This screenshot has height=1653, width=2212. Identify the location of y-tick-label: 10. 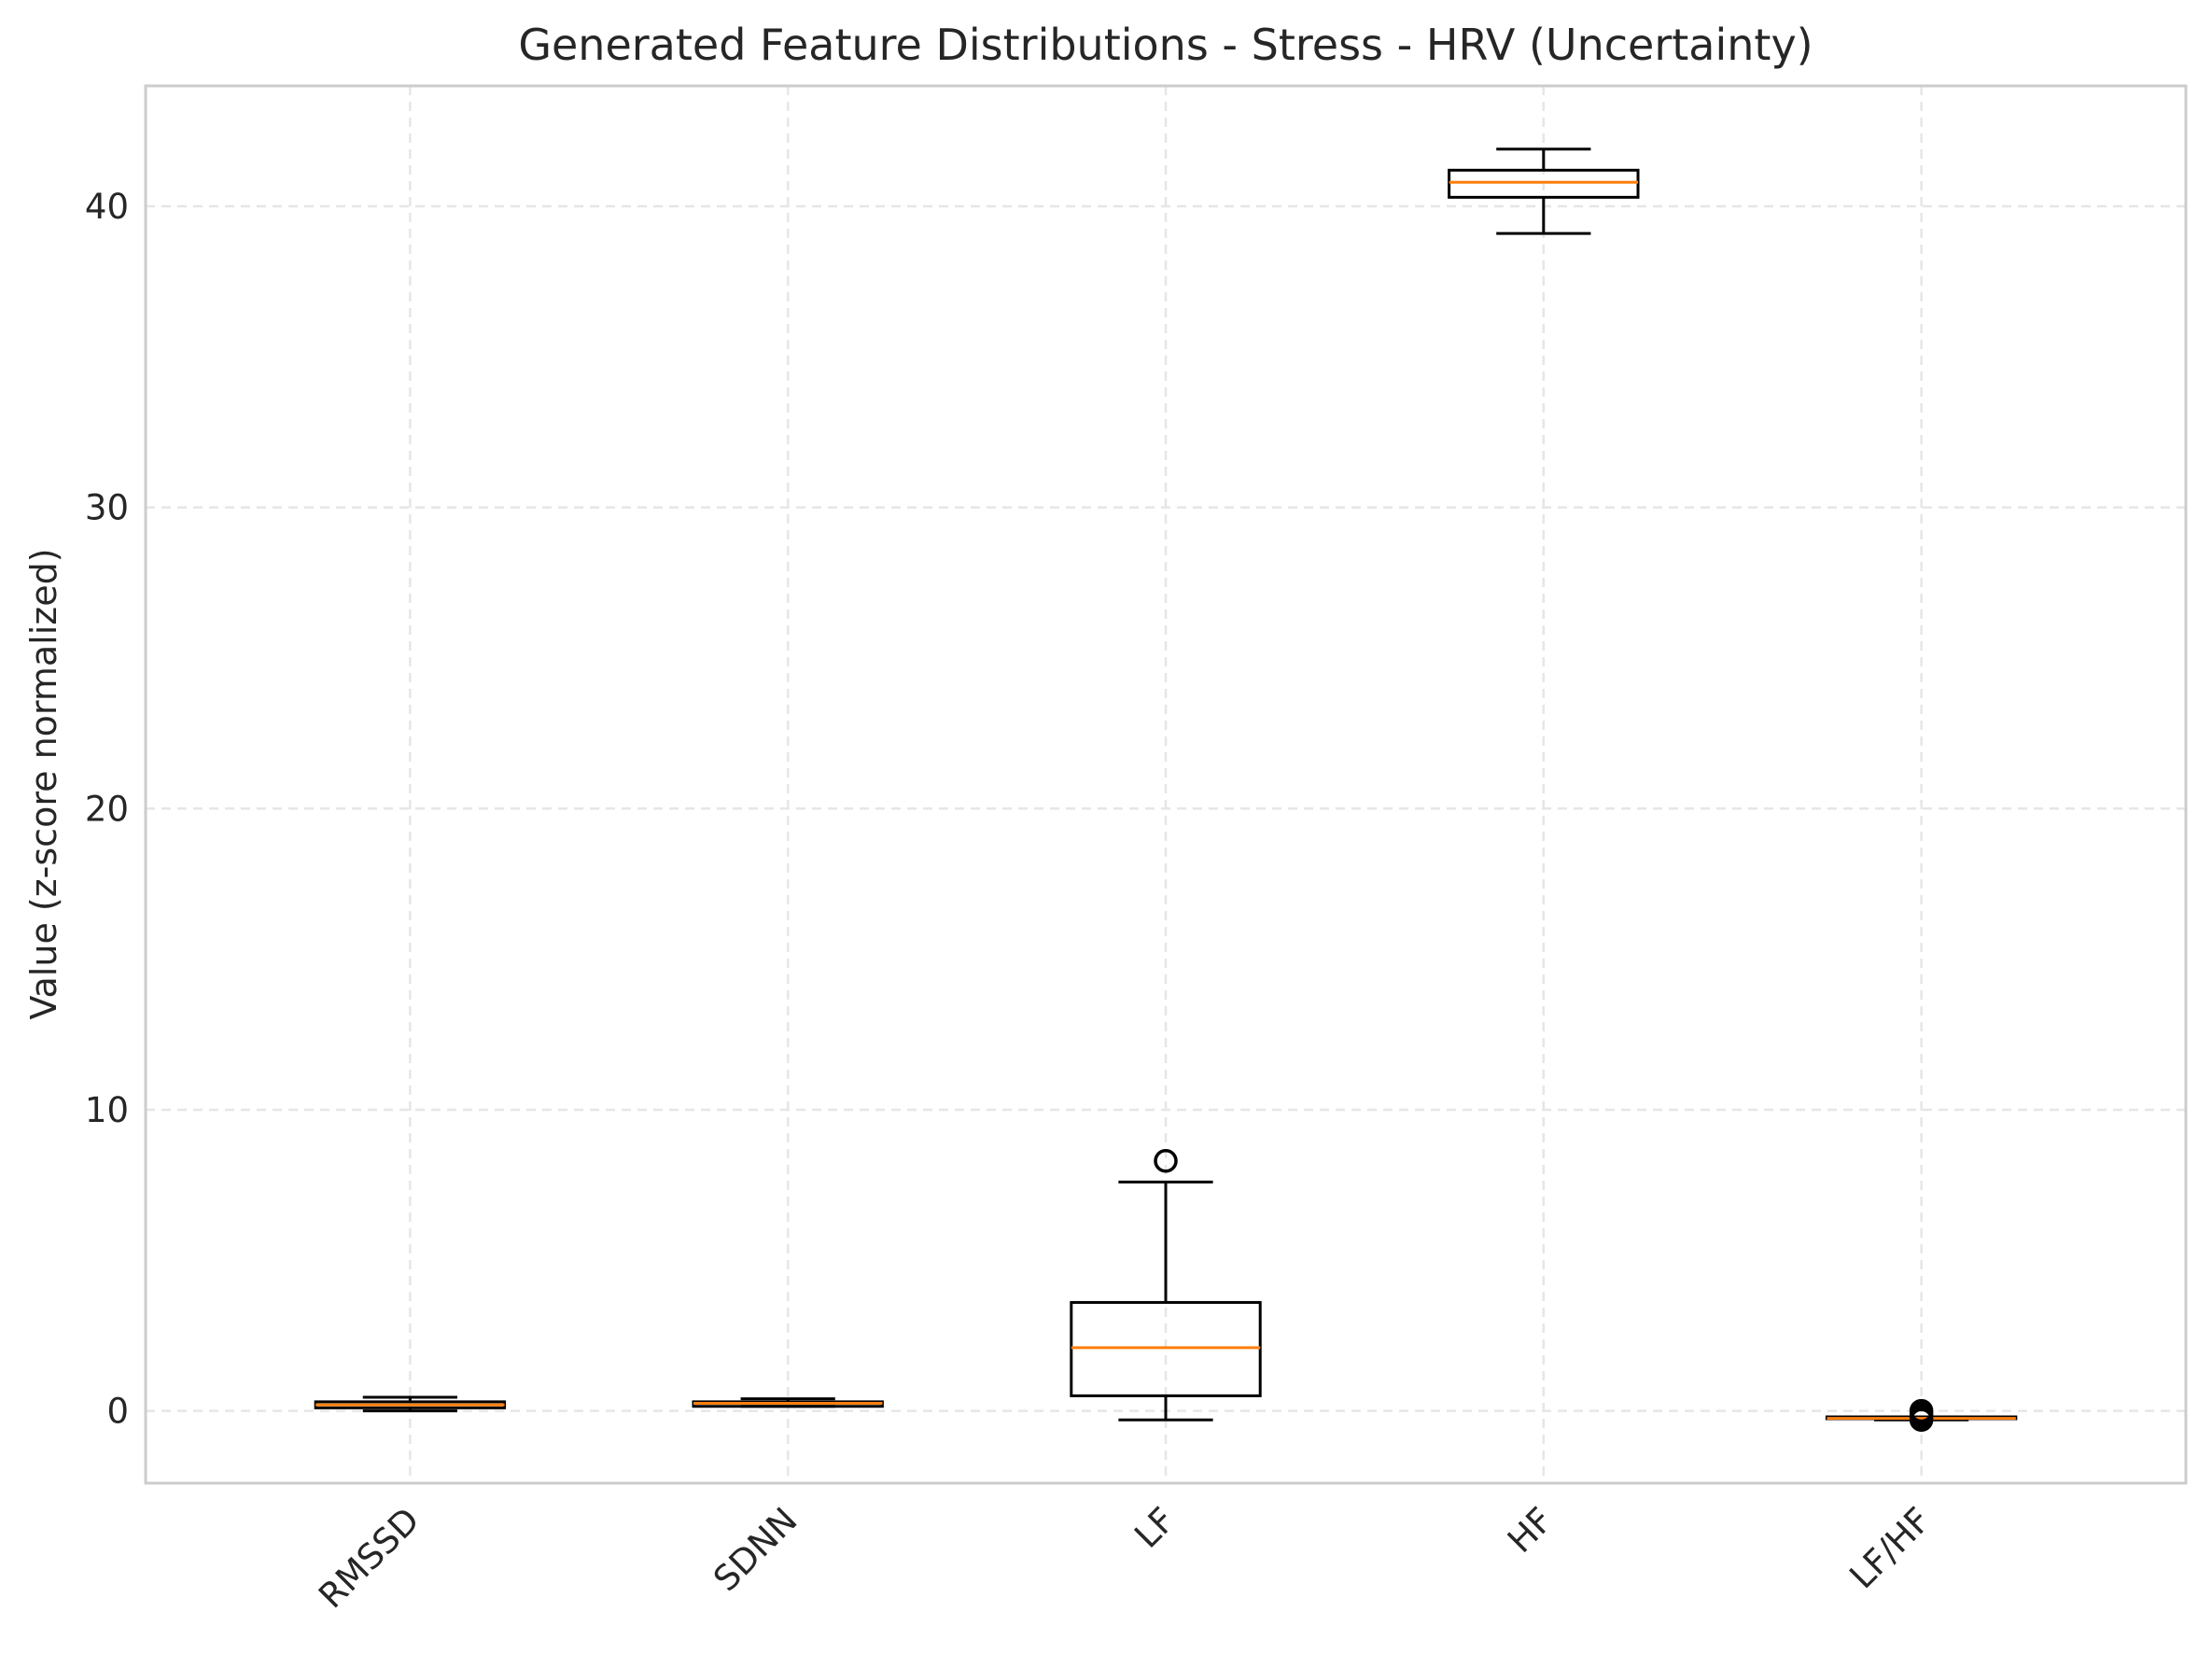
(107, 1110).